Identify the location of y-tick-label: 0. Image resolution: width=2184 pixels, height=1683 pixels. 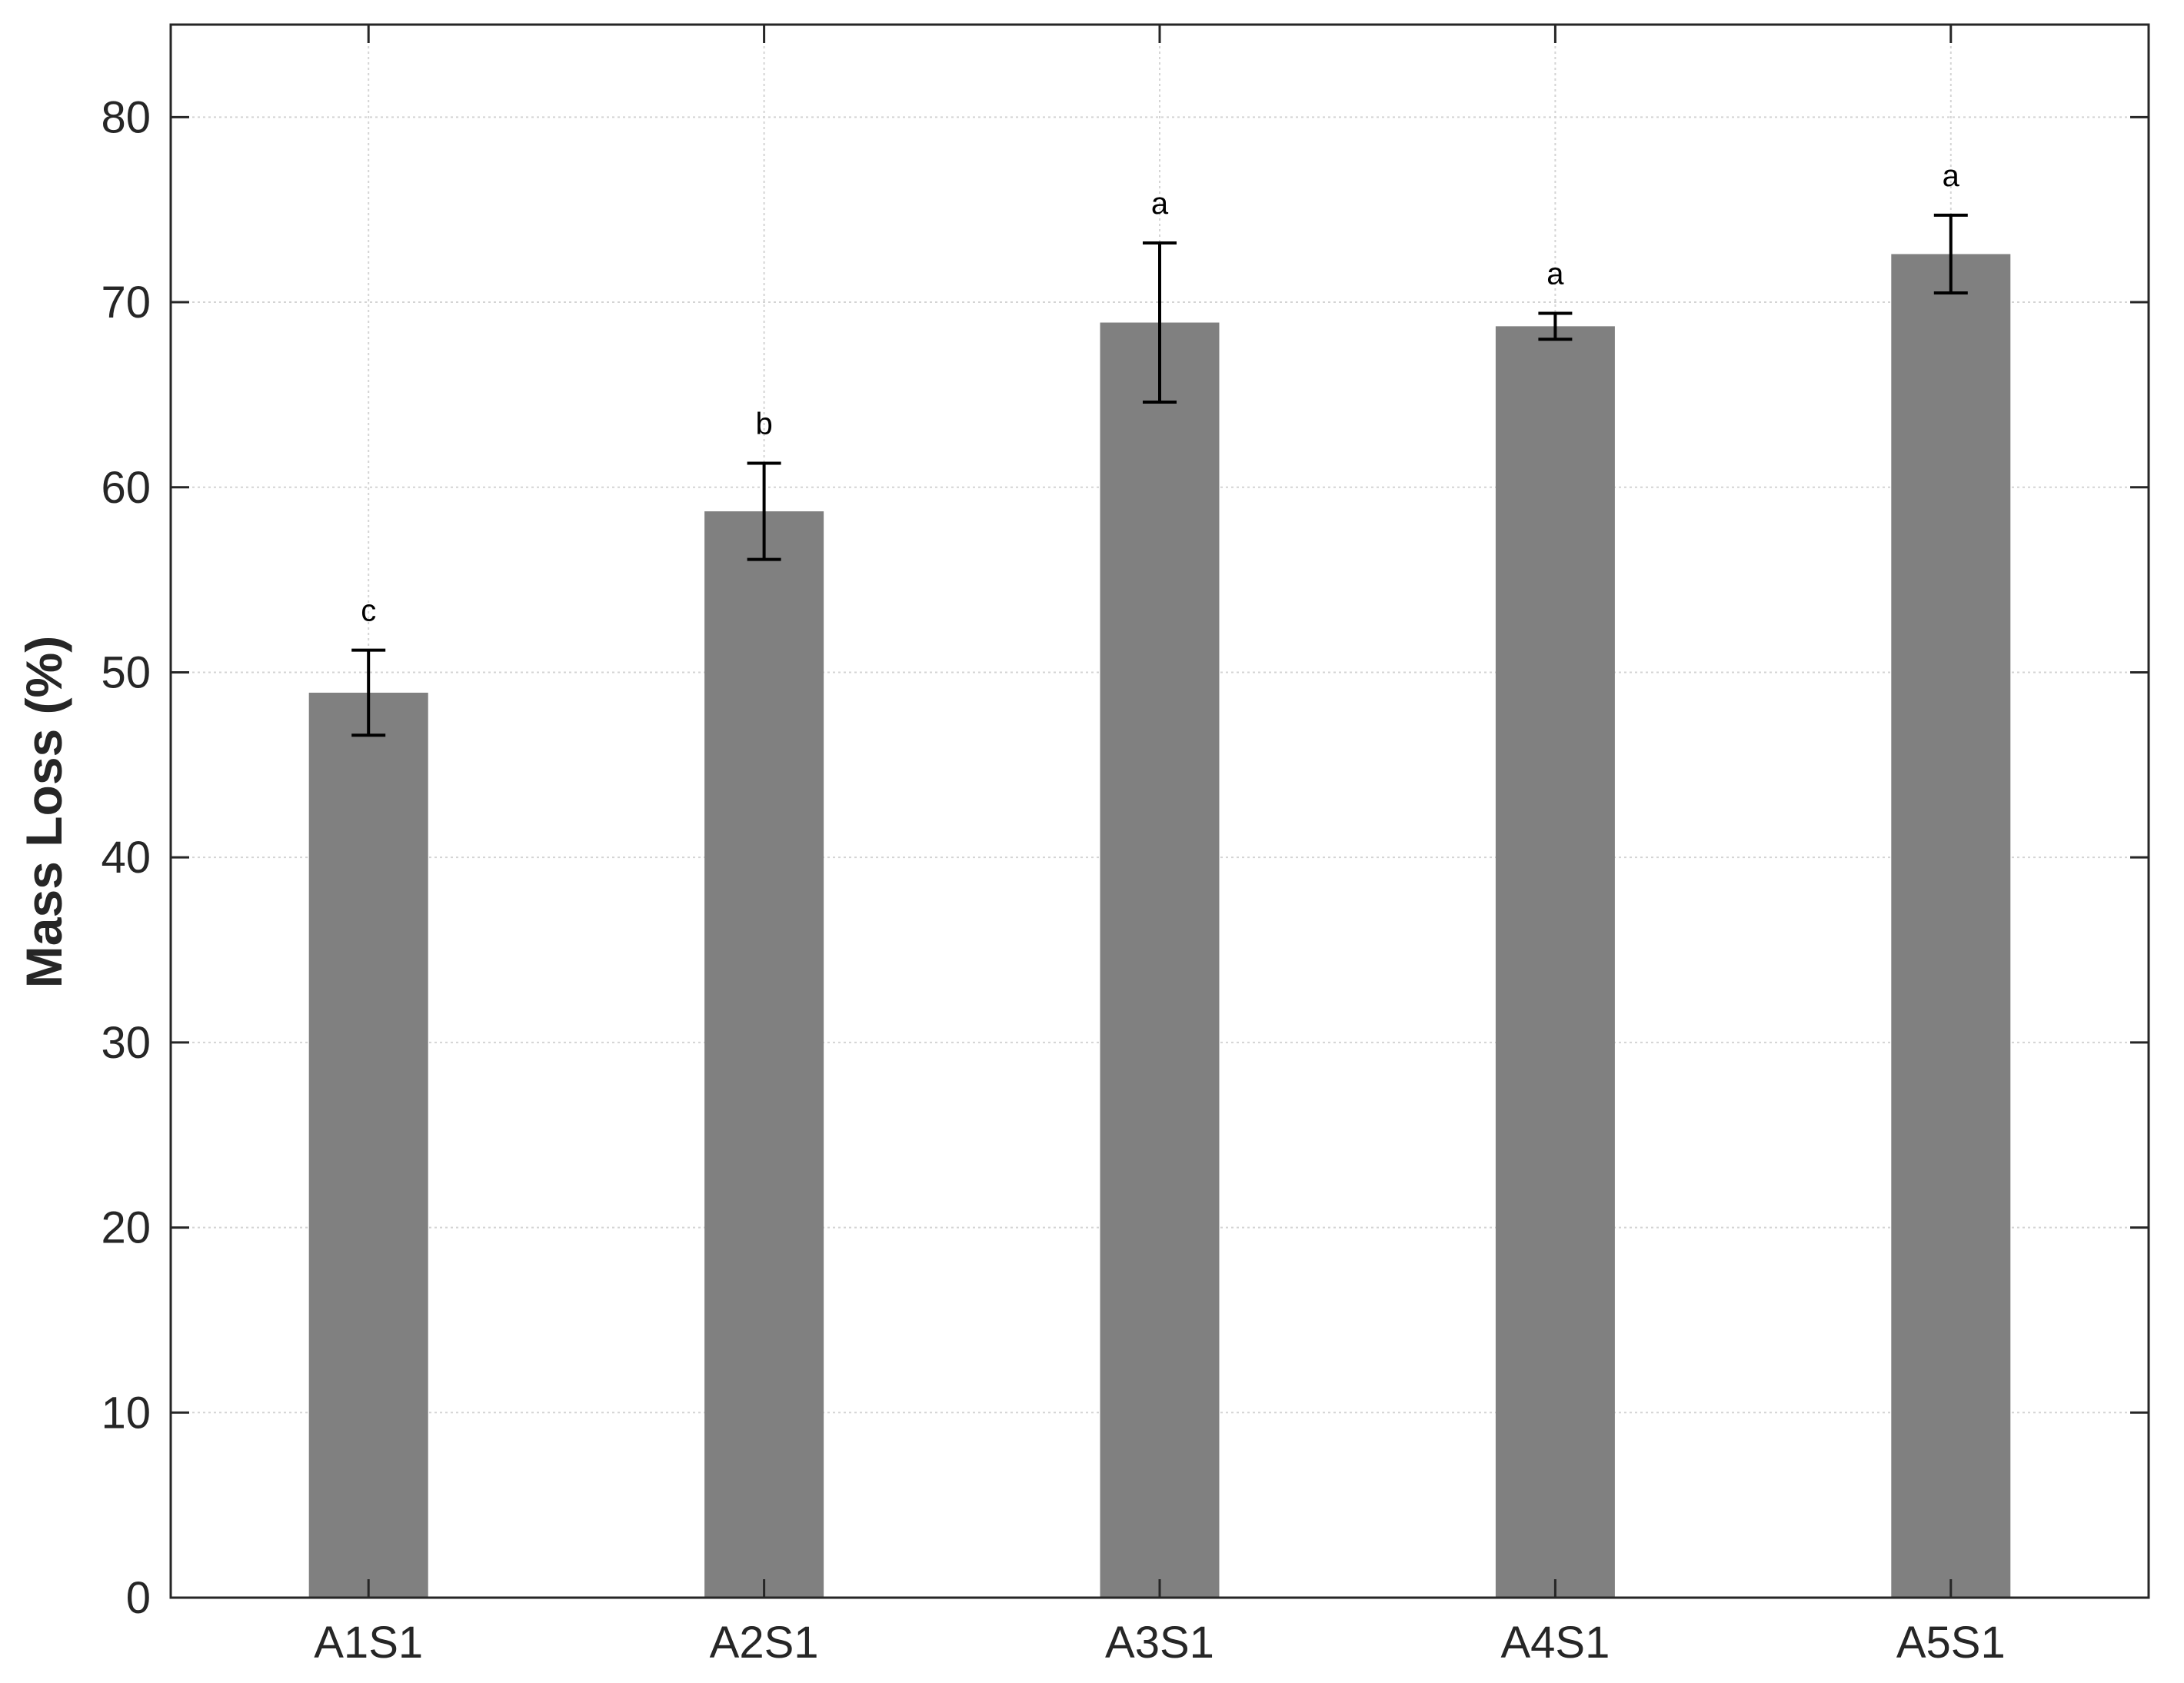
(138, 1598).